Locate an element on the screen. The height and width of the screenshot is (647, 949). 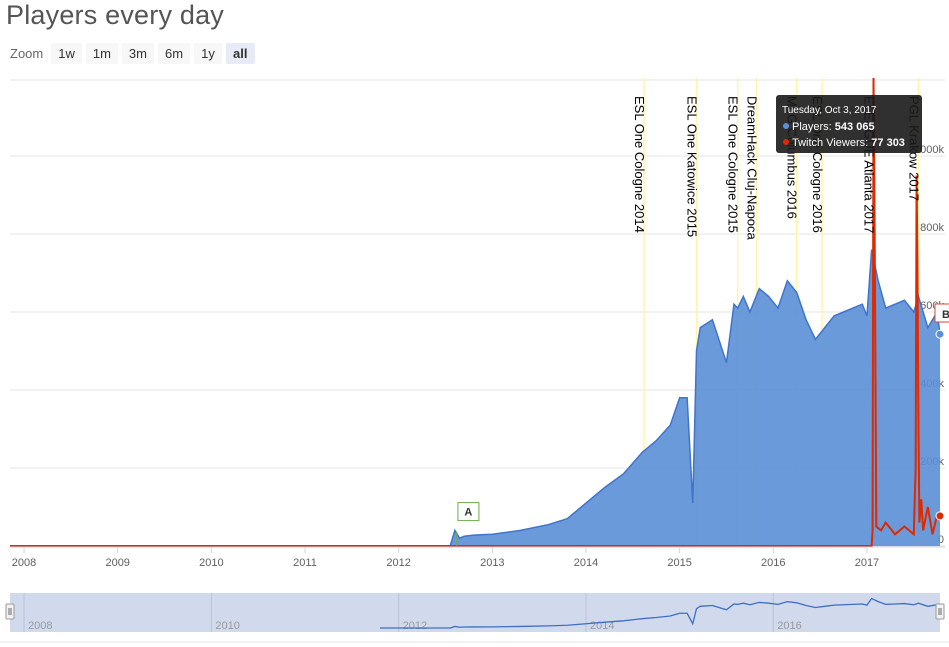
y-tick-label: 0 is located at coordinates (941, 540).